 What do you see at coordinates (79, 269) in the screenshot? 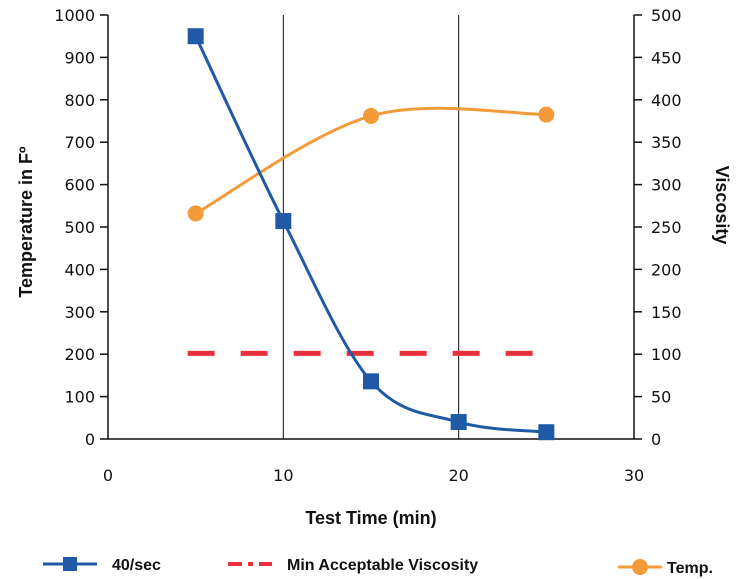
I see `left-tick-label: 400` at bounding box center [79, 269].